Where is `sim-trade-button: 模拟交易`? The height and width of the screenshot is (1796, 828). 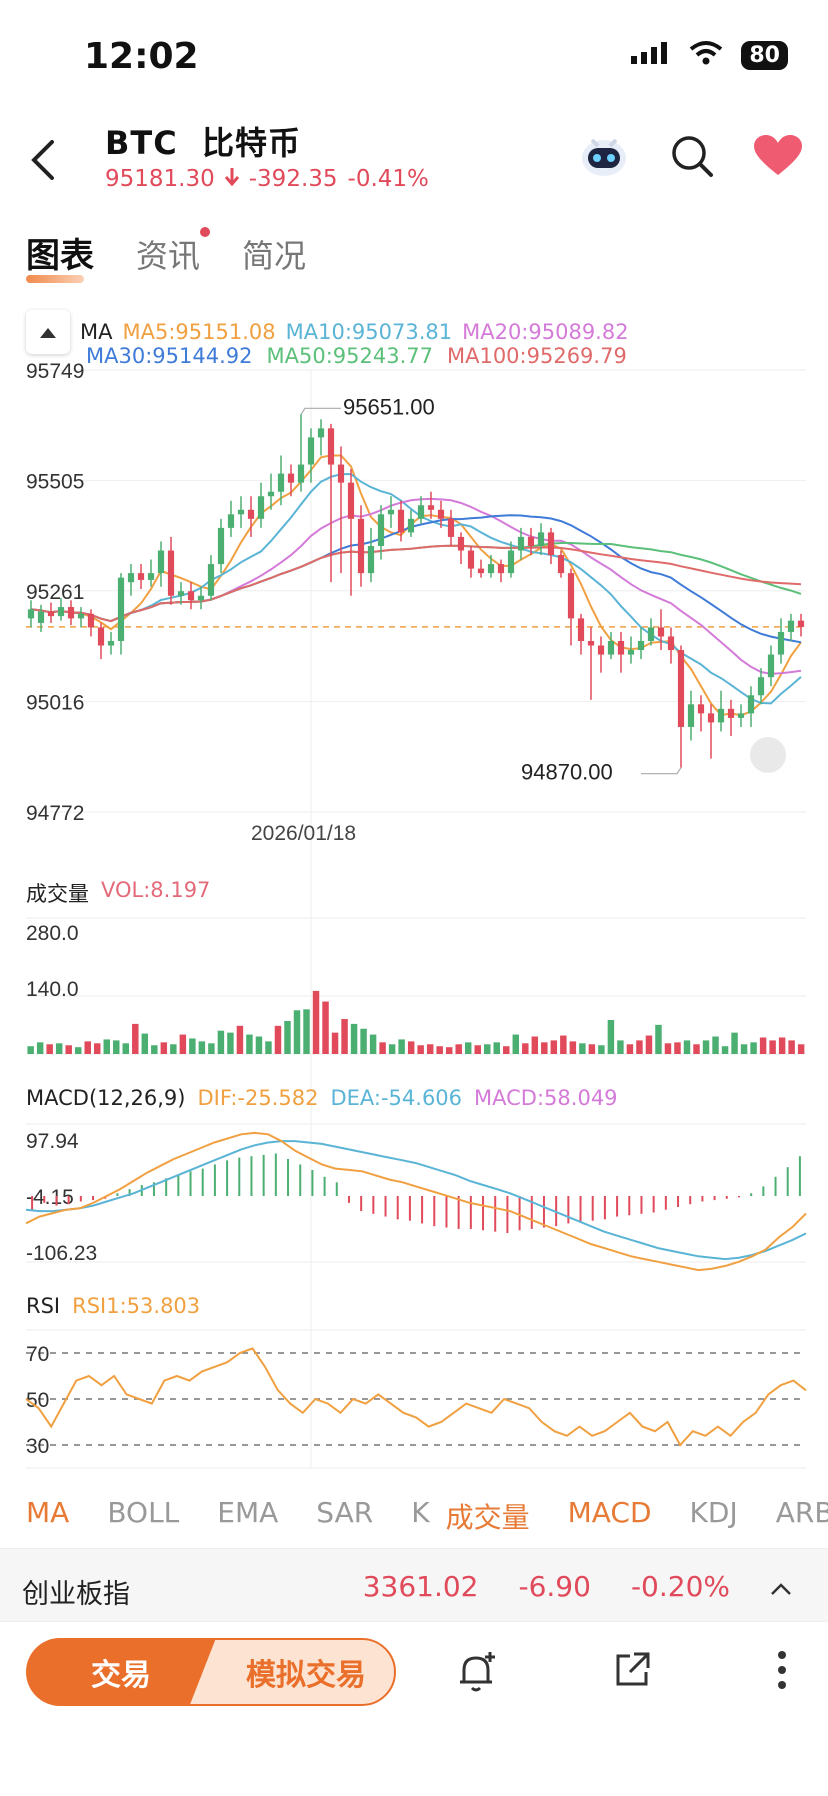 sim-trade-button: 模拟交易 is located at coordinates (291, 1672).